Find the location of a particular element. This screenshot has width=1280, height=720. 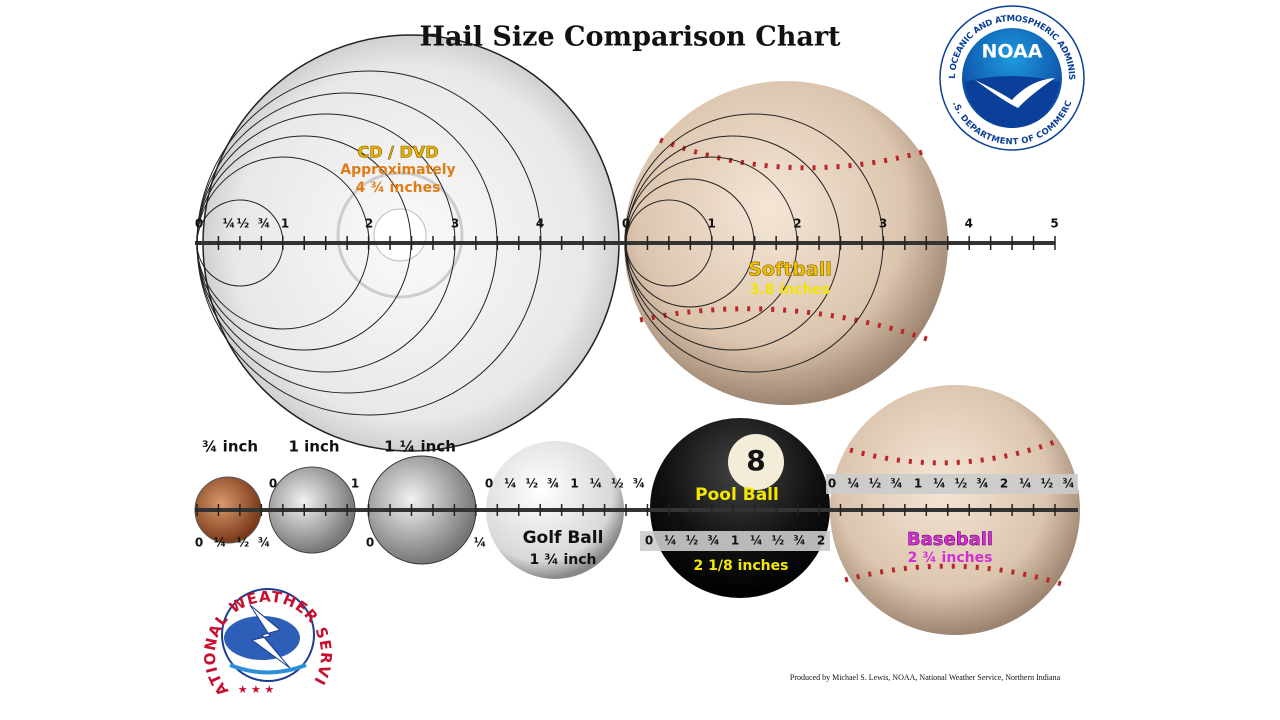

object-label: Baseball is located at coordinates (950, 539).